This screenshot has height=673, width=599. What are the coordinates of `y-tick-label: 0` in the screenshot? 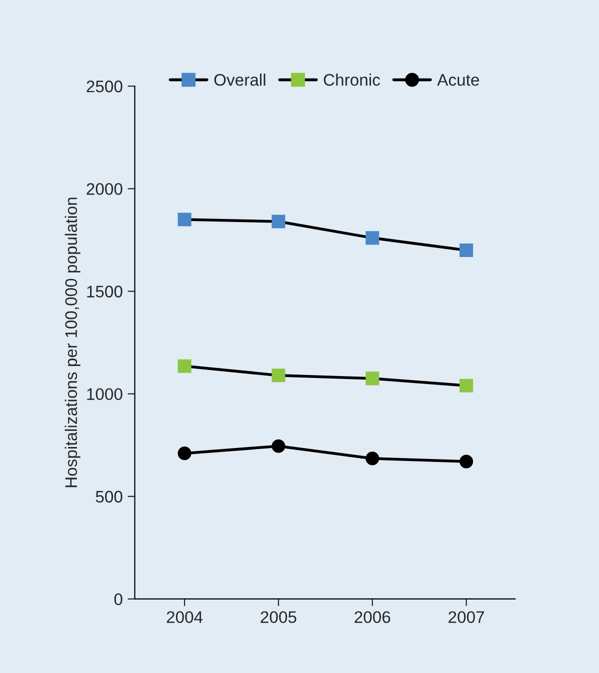 It's located at (118, 599).